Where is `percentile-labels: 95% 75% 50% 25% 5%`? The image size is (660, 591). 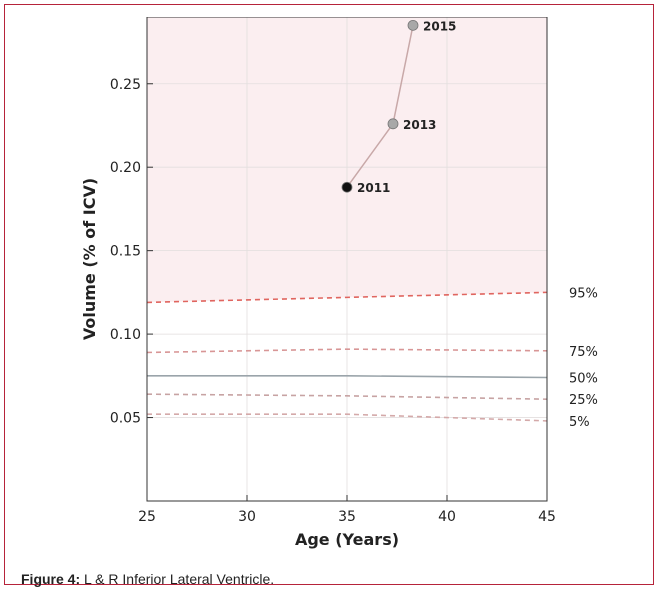
percentile-labels: 95% 75% 50% 25% 5% is located at coordinates (583, 358).